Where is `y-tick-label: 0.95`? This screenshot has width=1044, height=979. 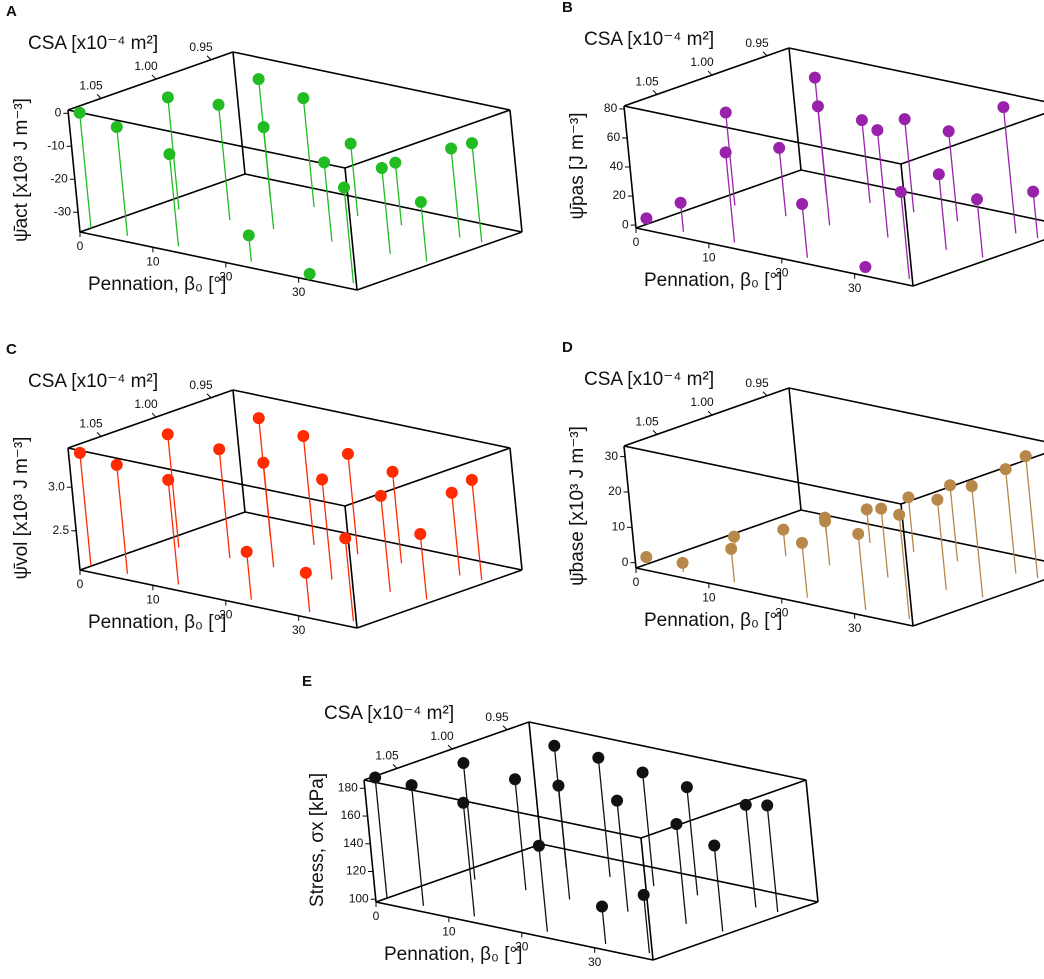 y-tick-label: 0.95 is located at coordinates (757, 383).